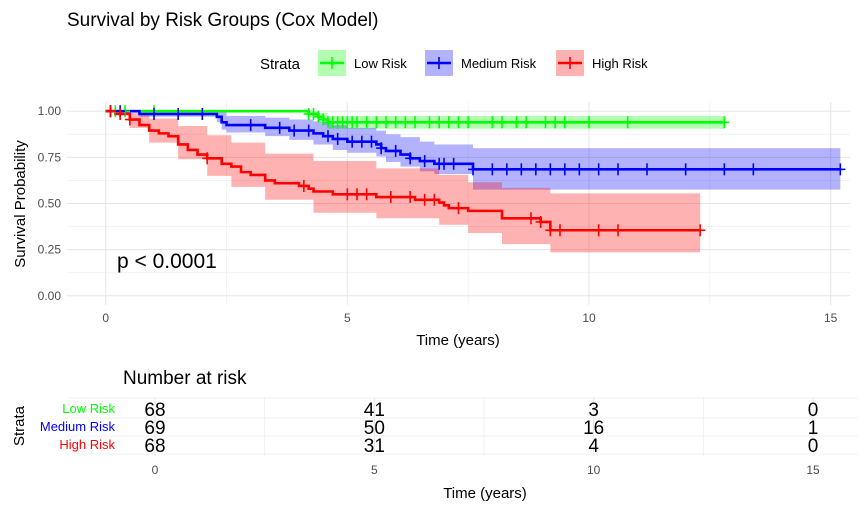 This screenshot has height=511, width=858. I want to click on y-axis-label: Survival Probability, so click(20, 204).